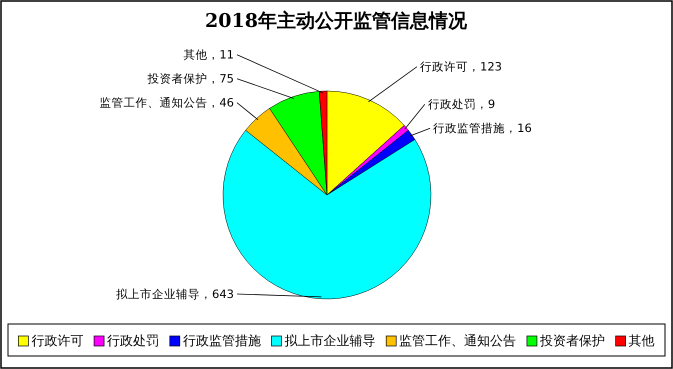 This screenshot has height=369, width=673. I want to click on legend-label: 拟上市企业辅导, so click(330, 341).